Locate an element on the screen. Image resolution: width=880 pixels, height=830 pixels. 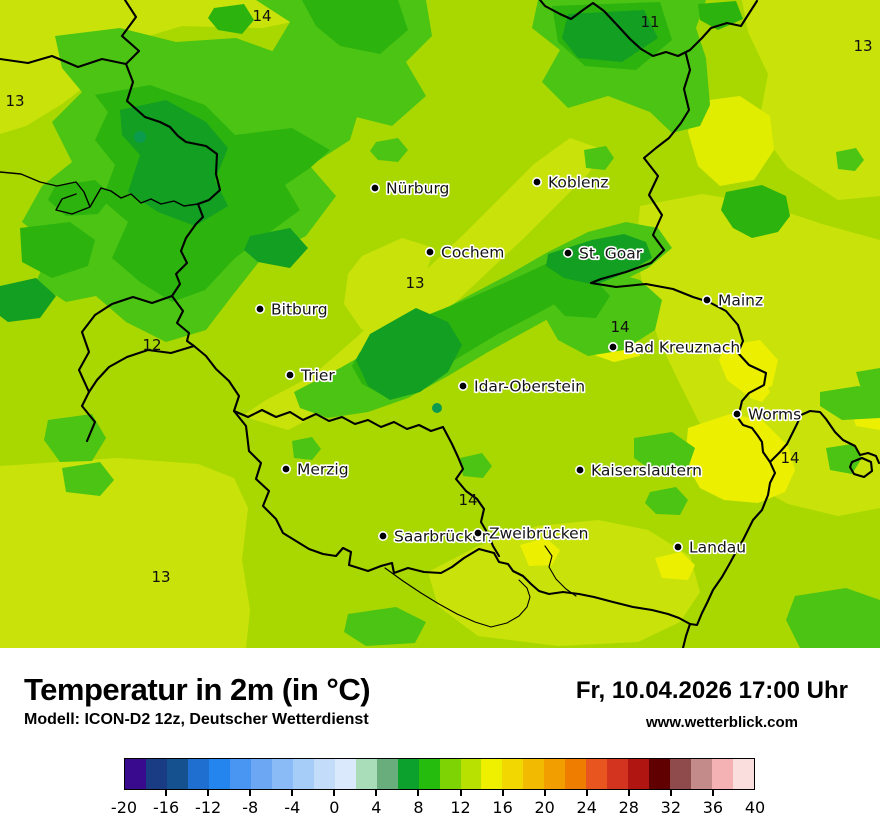
legend-tick-label: 8 is located at coordinates (418, 807).